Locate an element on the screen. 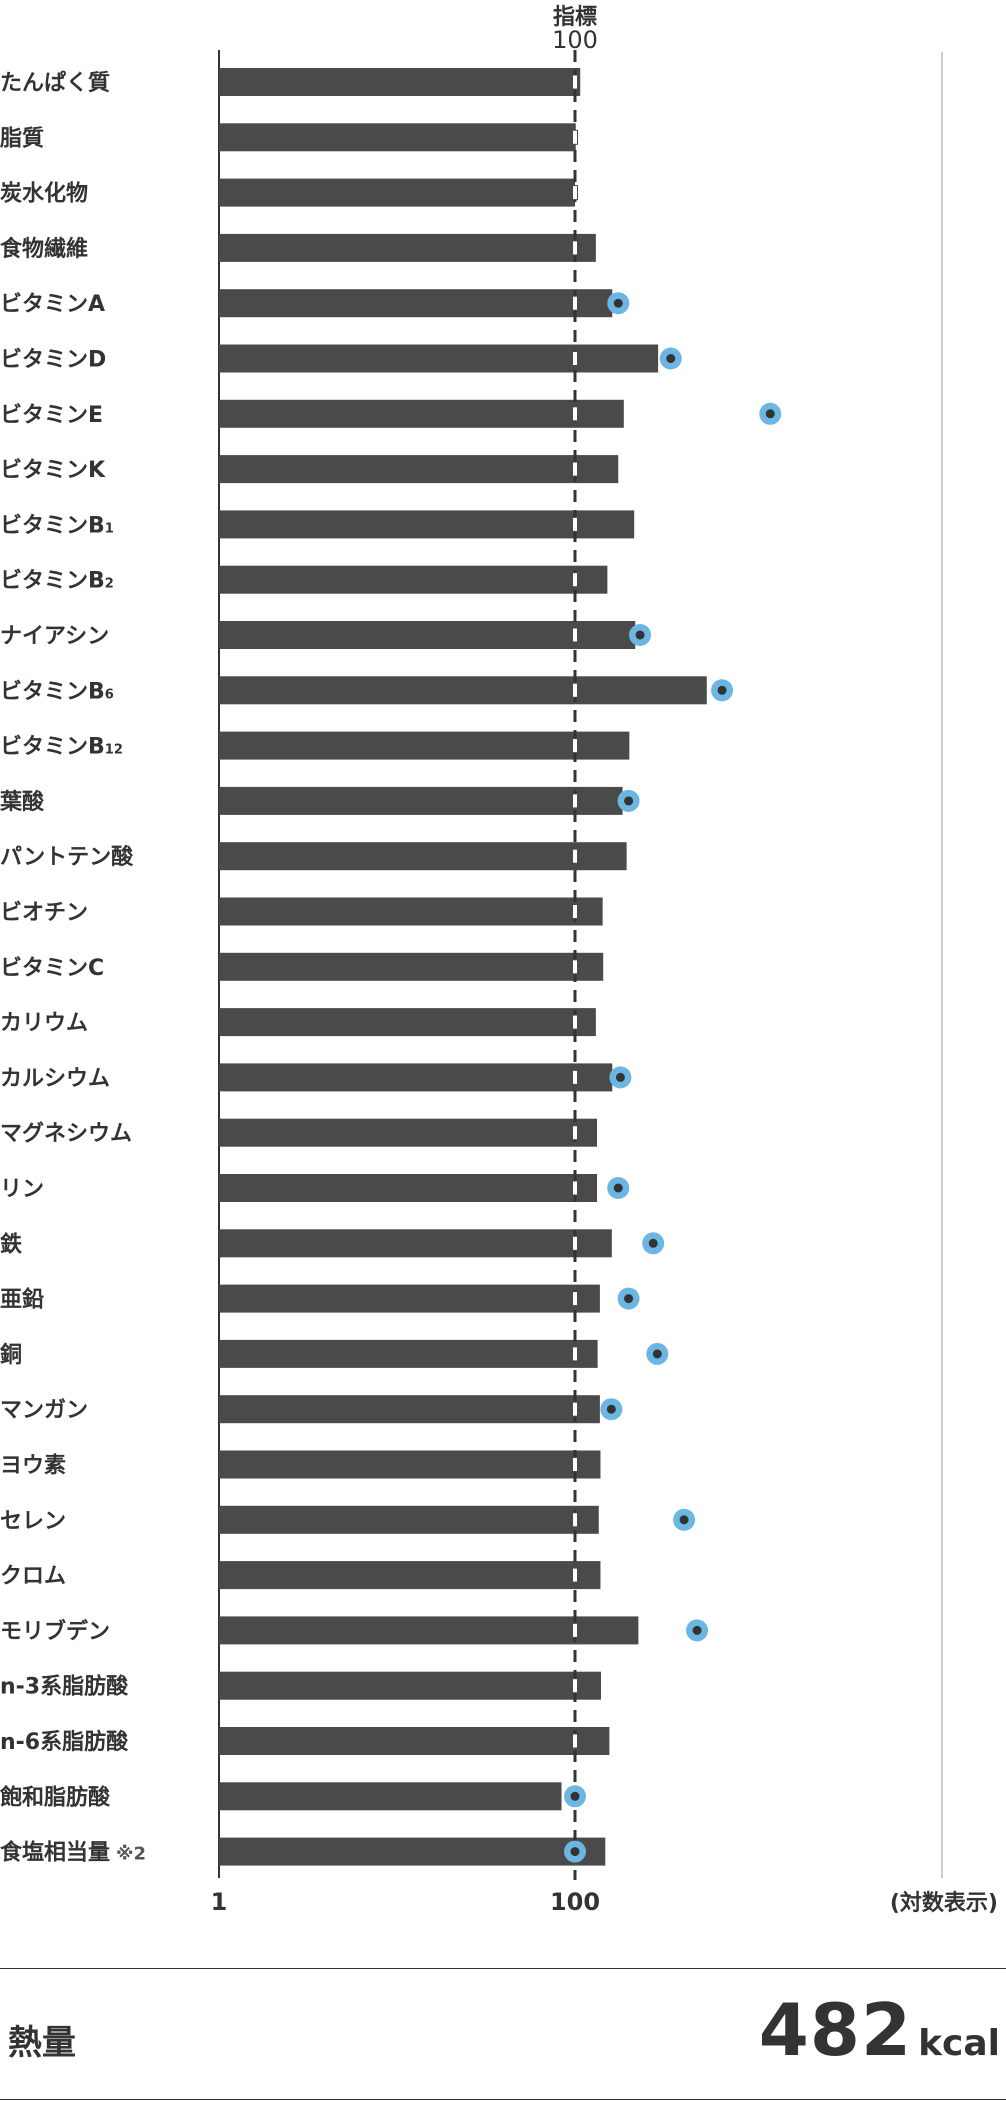 This screenshot has width=1006, height=2101. category-label-30: n-3系脂肪酸 is located at coordinates (64, 1687).